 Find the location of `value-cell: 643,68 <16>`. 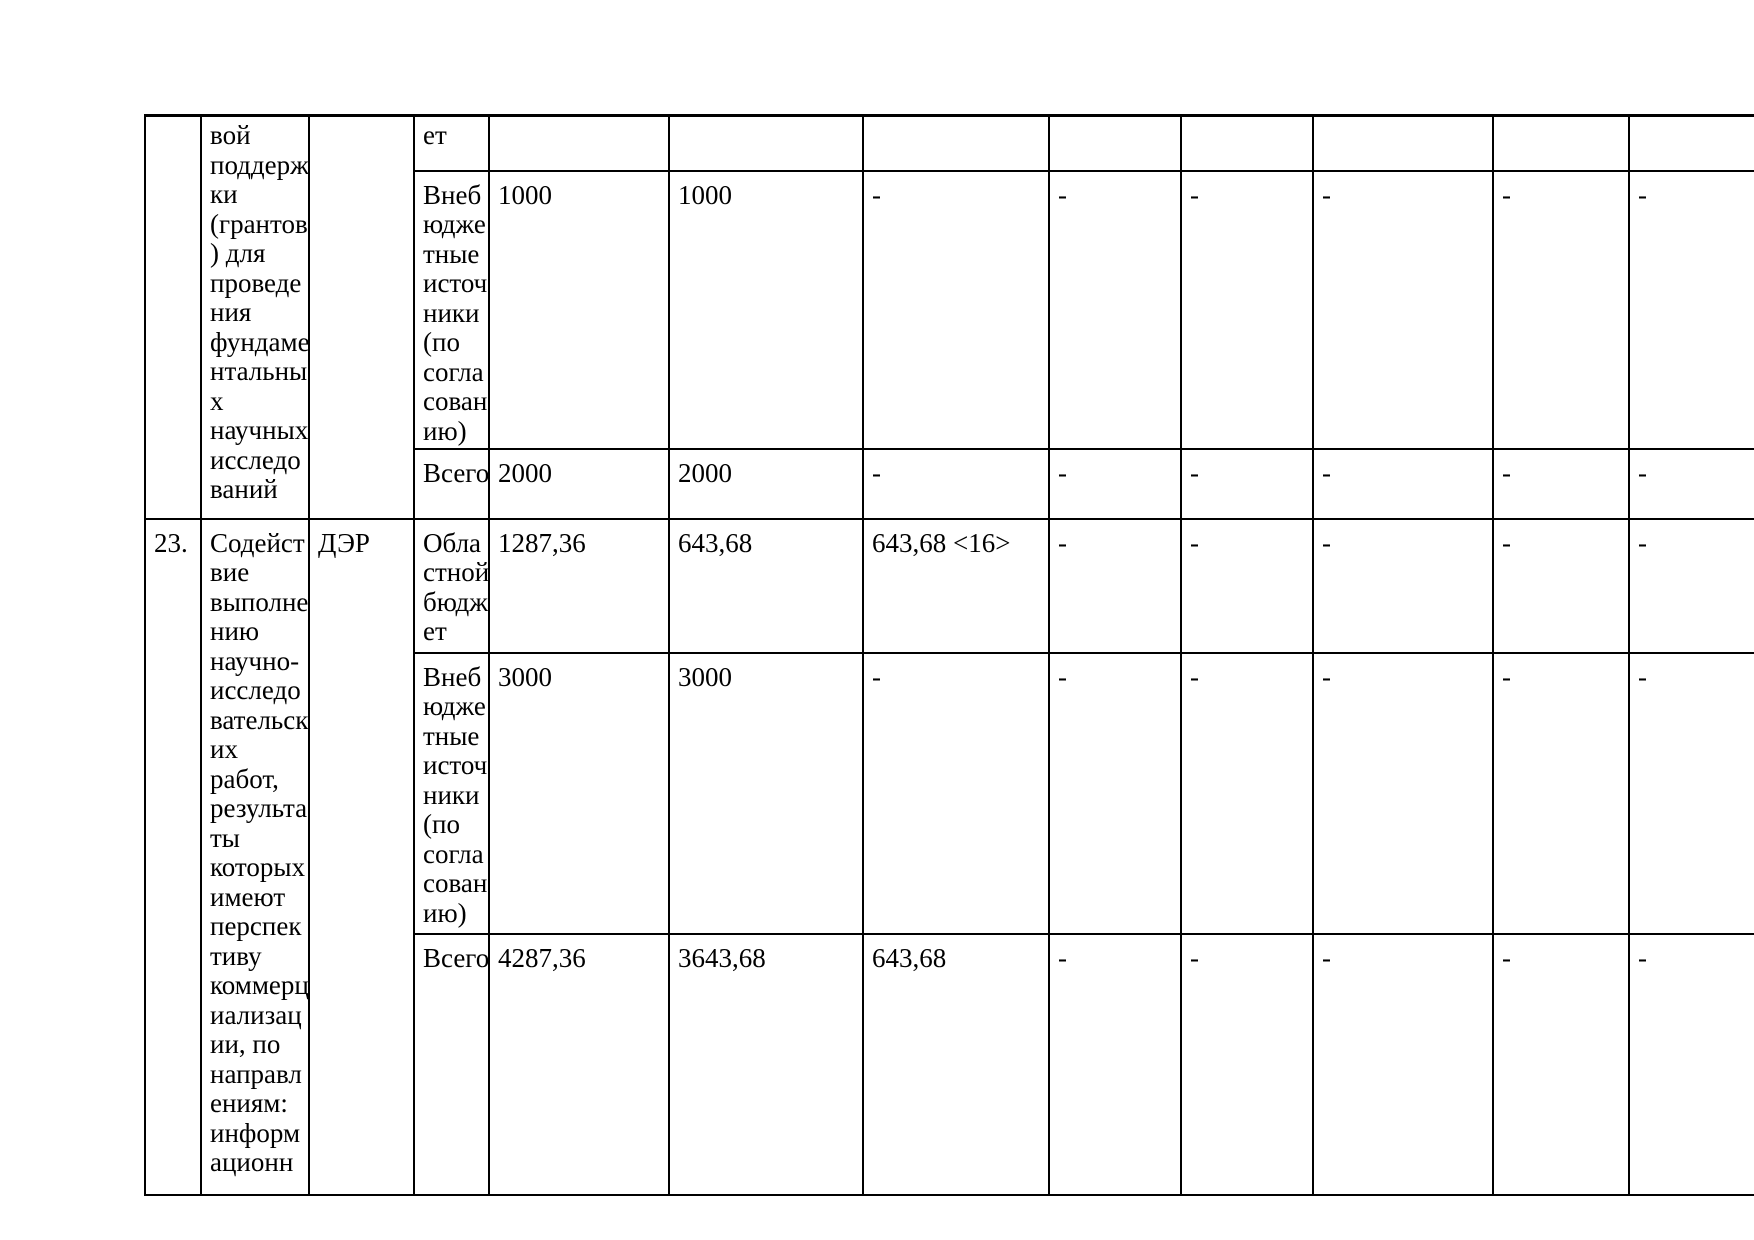

value-cell: 643,68 <16> is located at coordinates (956, 585).